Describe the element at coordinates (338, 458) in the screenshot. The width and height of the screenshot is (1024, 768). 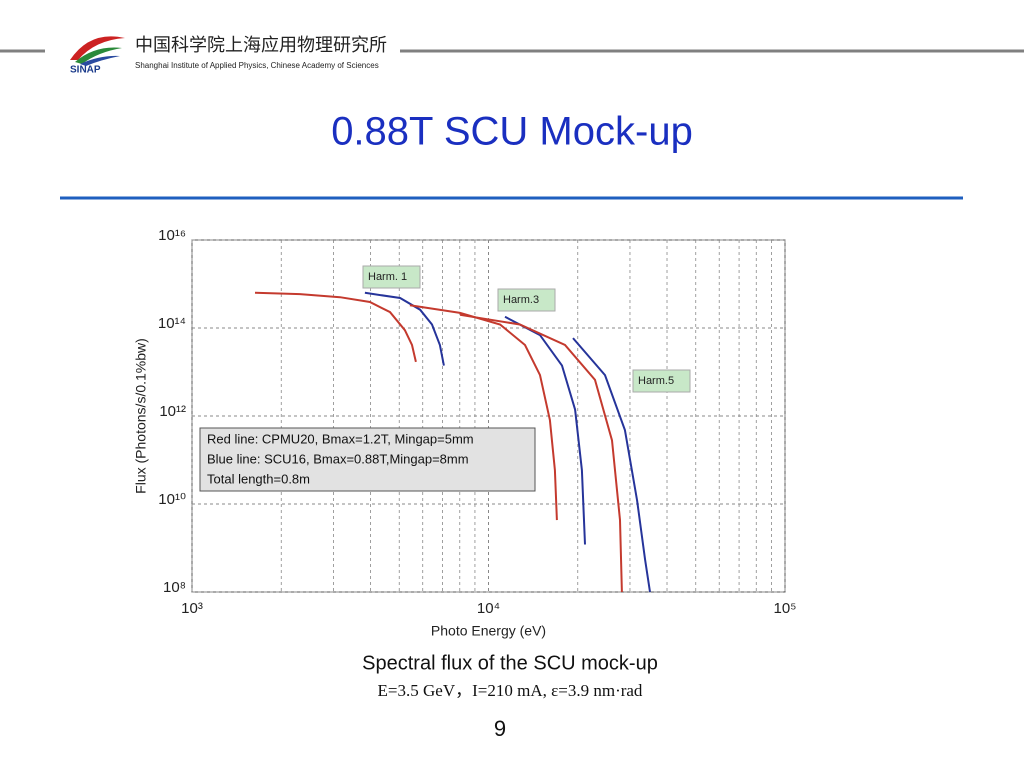
I see `legend-text: Blue line: SCU16, Bmax=0.88T,Mingap=8mm` at that location.